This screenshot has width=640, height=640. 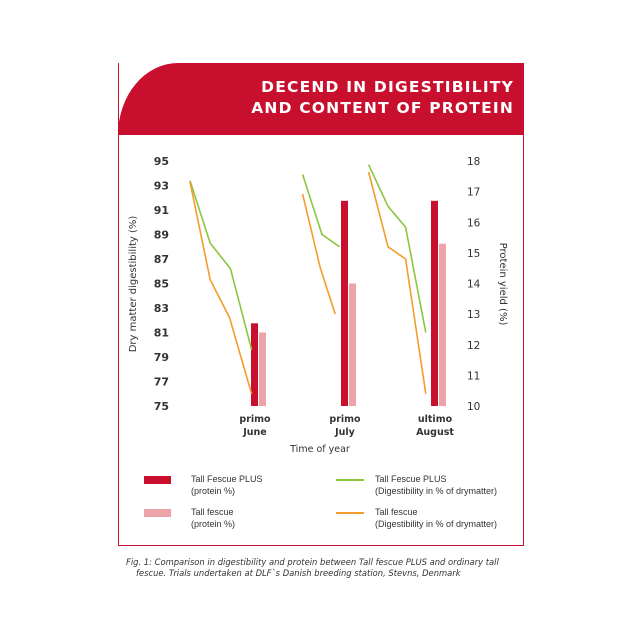 What do you see at coordinates (396, 512) in the screenshot?
I see `legend-line-fescue-label-1: Tall fescue` at bounding box center [396, 512].